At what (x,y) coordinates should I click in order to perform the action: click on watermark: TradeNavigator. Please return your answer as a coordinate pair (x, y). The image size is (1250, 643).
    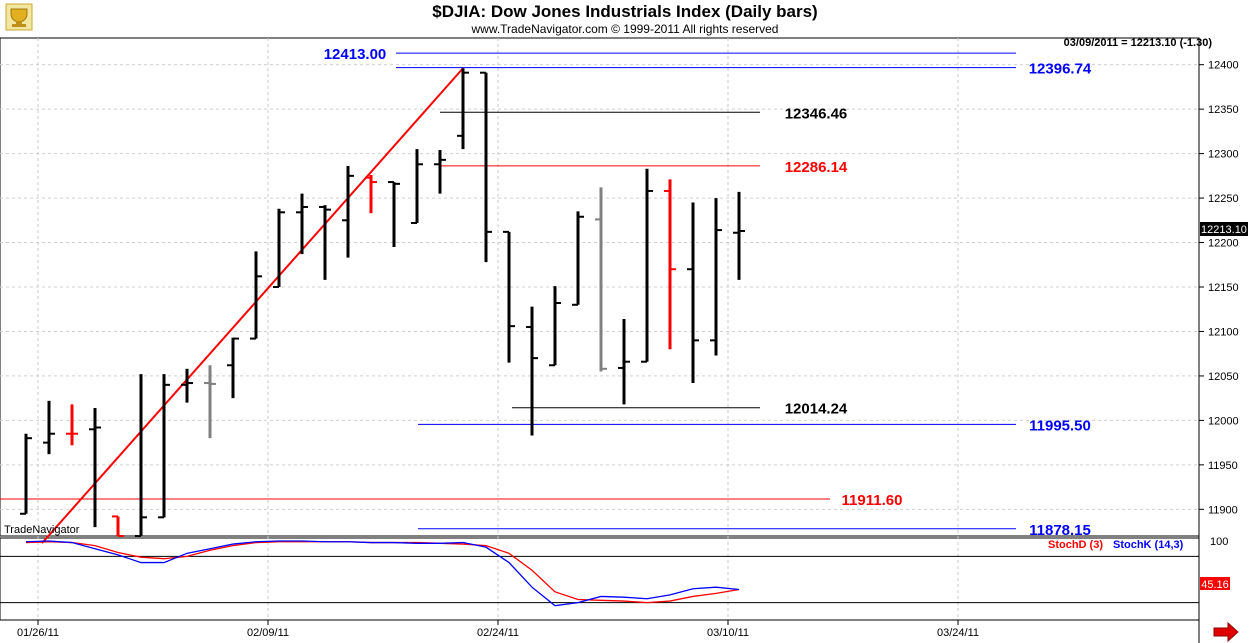
    Looking at the image, I should click on (42, 530).